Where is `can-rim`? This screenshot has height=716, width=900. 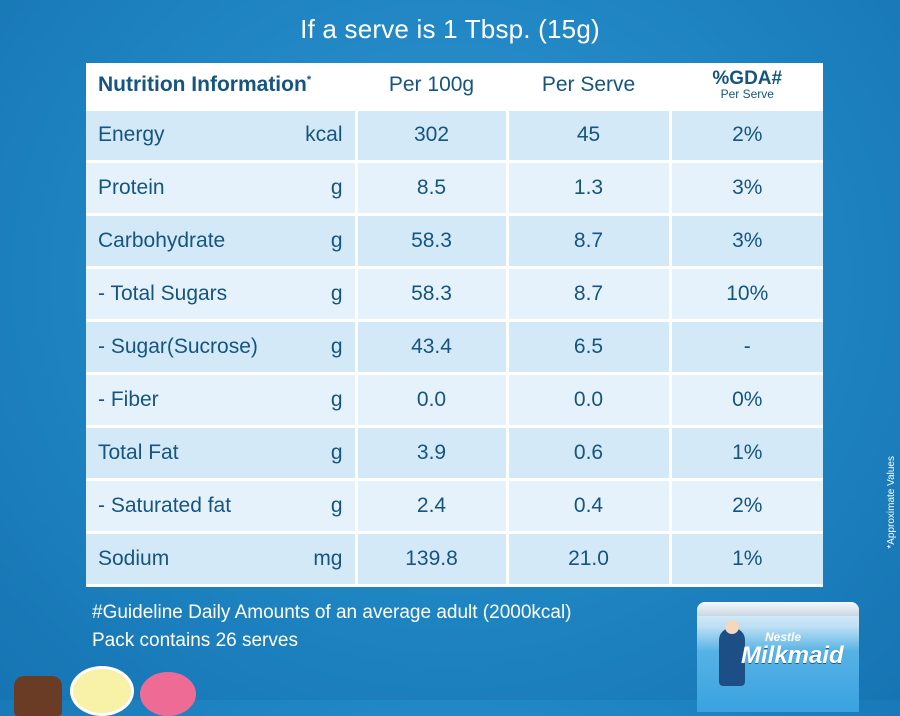
can-rim is located at coordinates (778, 609).